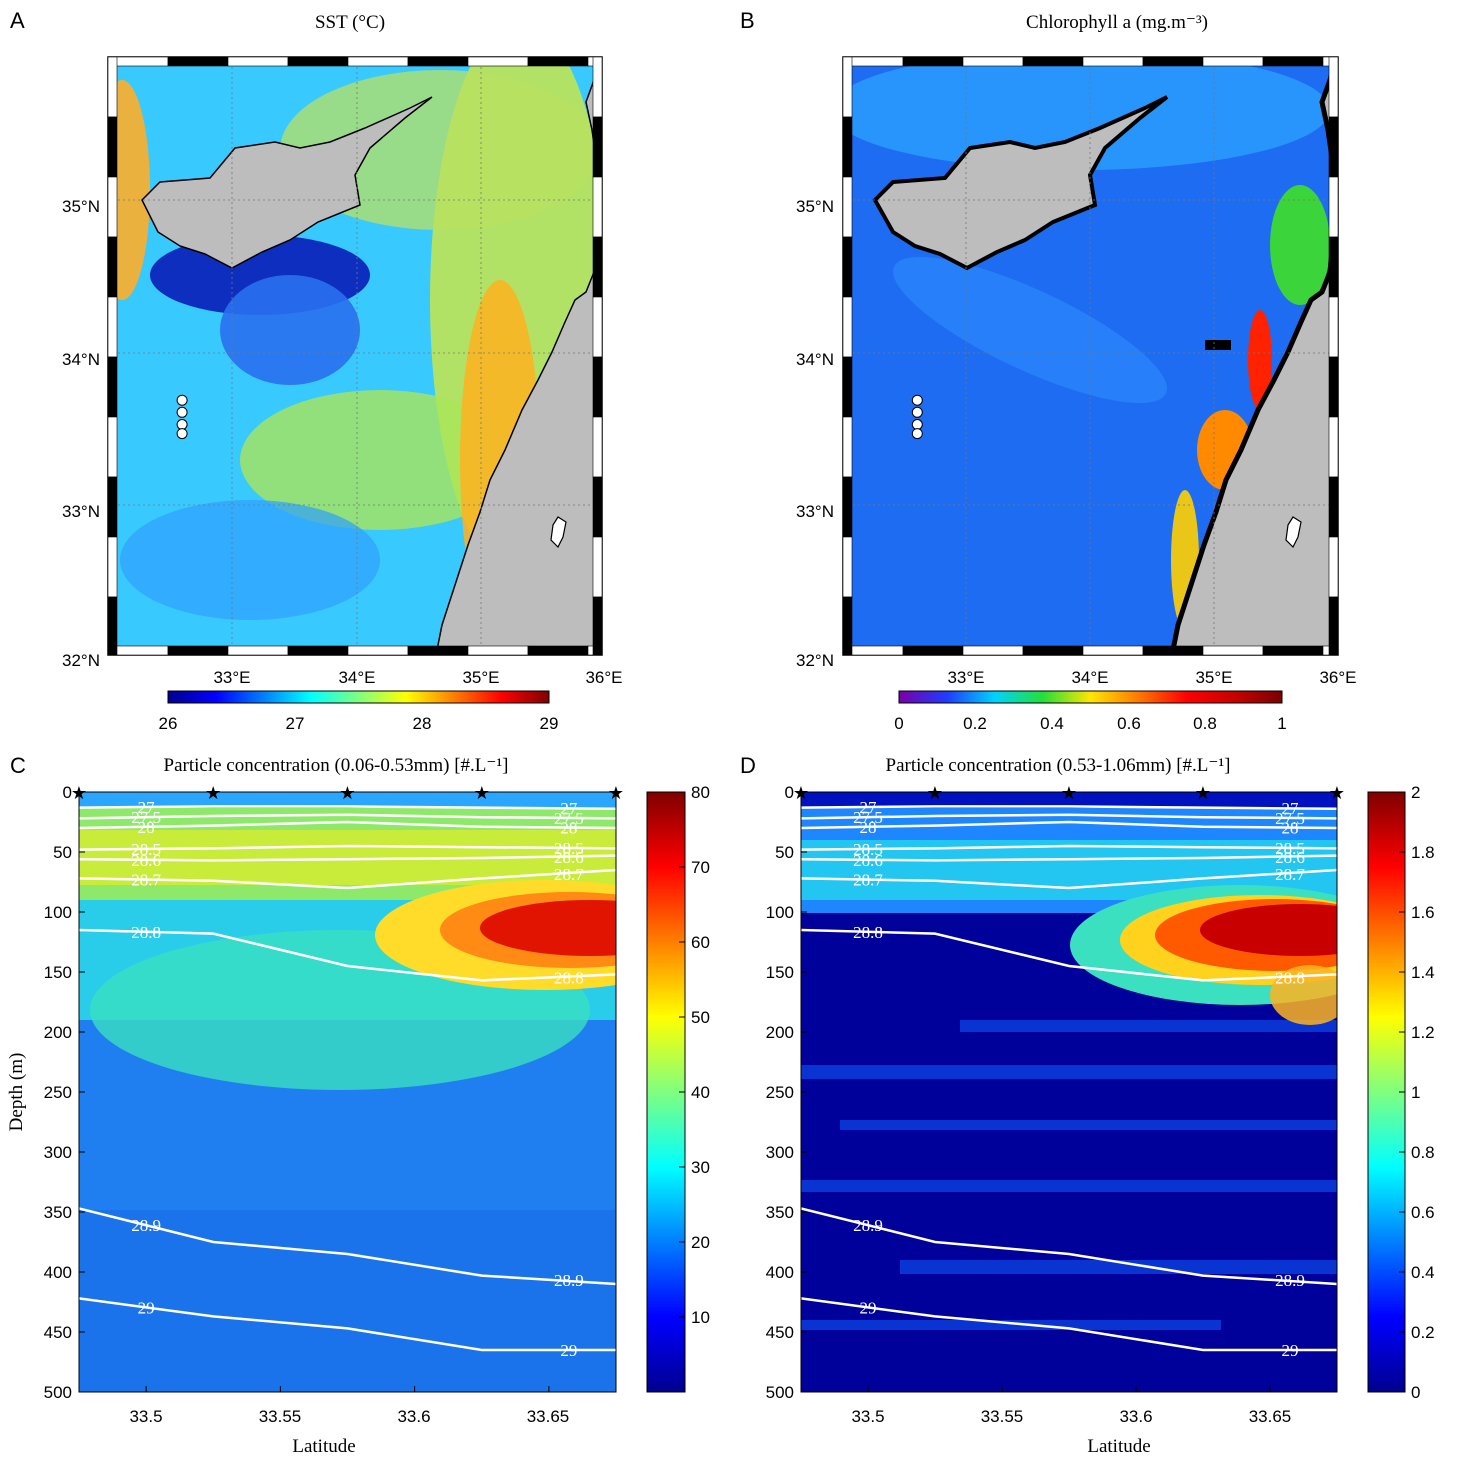 This screenshot has height=1460, width=1460. I want to click on isopycnal-label: 28.9, so click(868, 1225).